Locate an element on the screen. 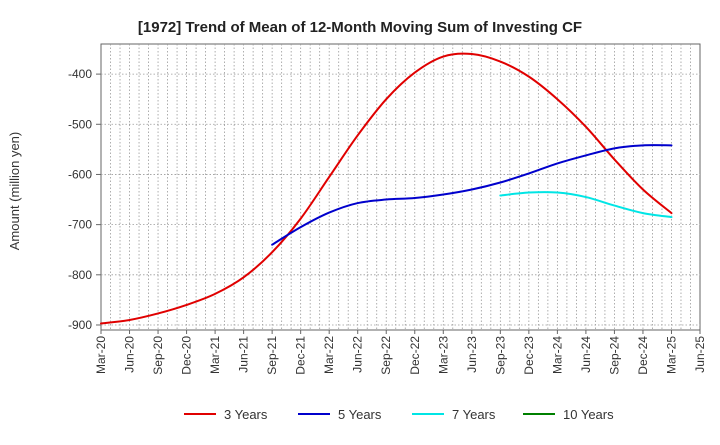 The width and height of the screenshot is (720, 445). series-line-5-years is located at coordinates (472, 195).